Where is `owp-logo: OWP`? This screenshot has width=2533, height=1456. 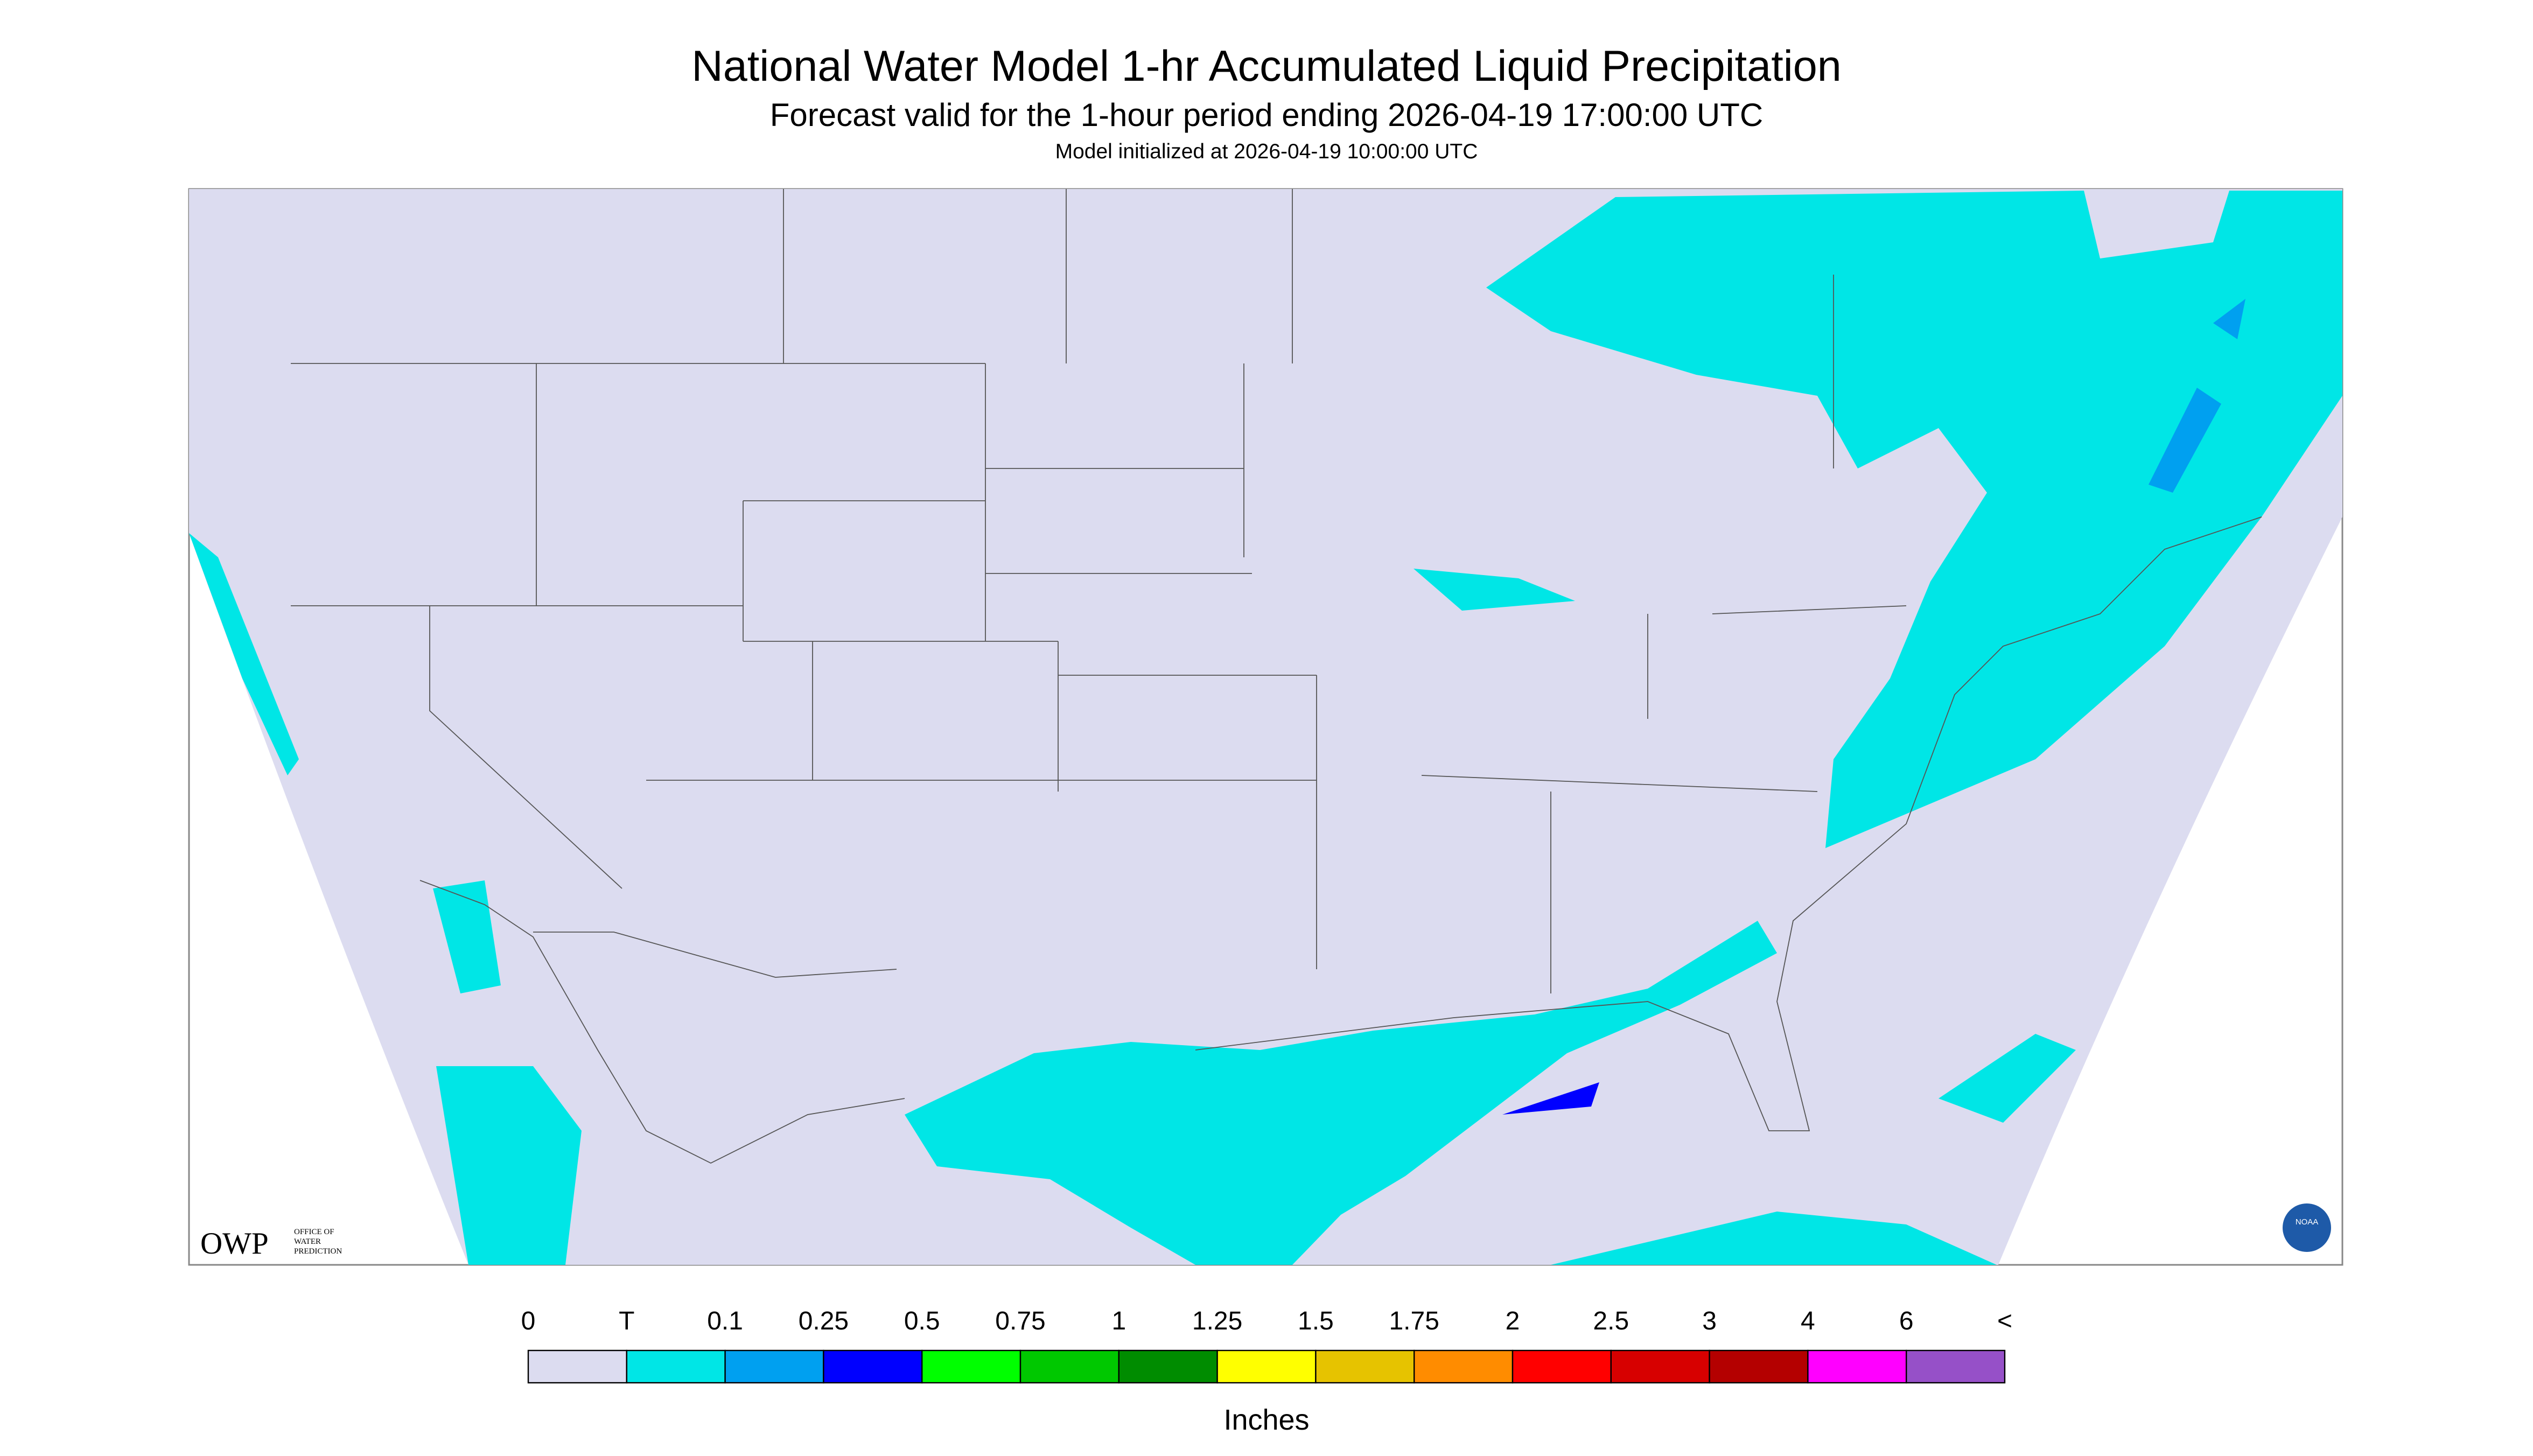 owp-logo: OWP is located at coordinates (234, 1244).